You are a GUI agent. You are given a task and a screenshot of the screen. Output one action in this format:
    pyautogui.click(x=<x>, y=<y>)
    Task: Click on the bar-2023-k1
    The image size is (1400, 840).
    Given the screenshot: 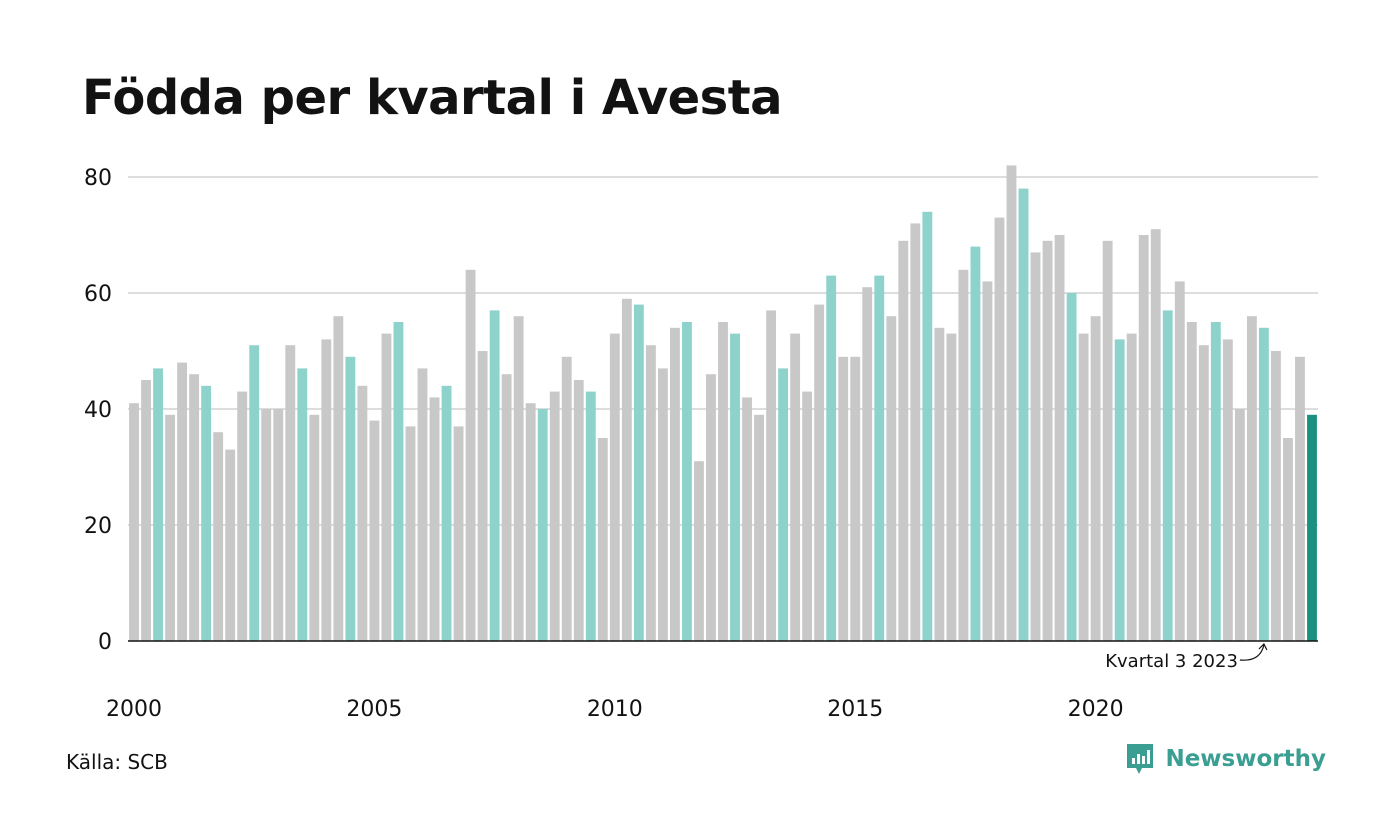 What is the action you would take?
    pyautogui.click(x=1239, y=525)
    